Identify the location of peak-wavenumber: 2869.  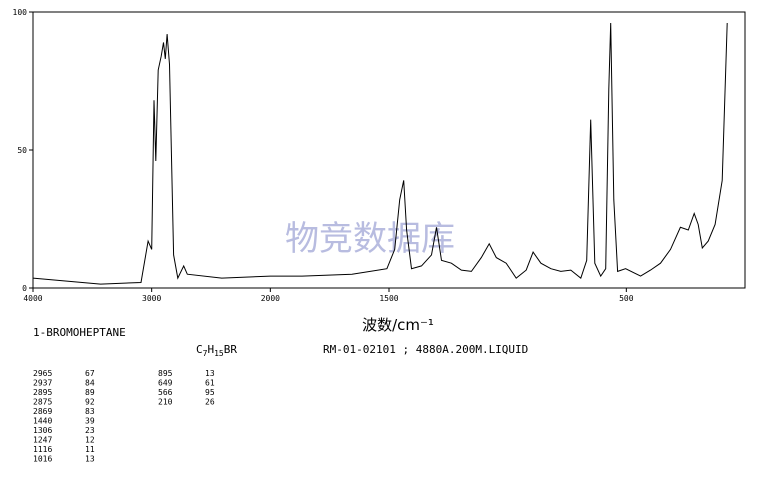
(42, 411).